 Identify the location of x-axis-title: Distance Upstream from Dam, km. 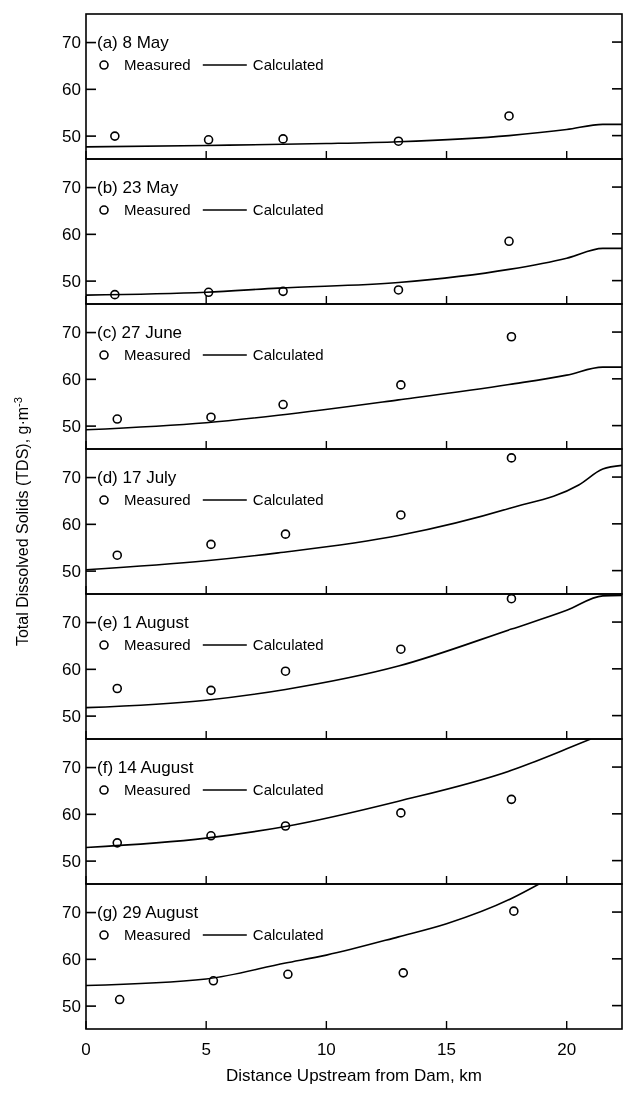
(354, 1075).